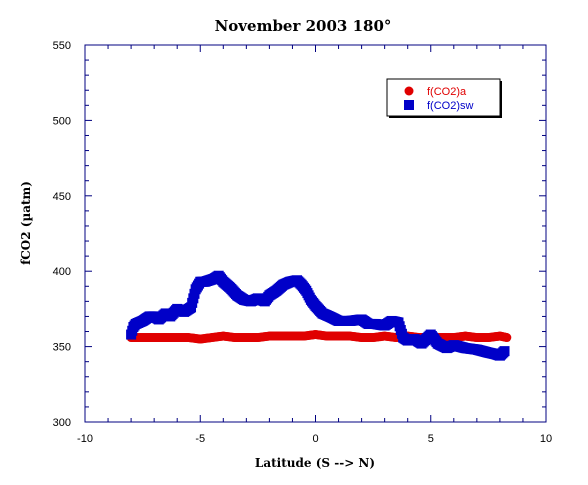 The width and height of the screenshot is (588, 485). What do you see at coordinates (431, 439) in the screenshot?
I see `x-tick-label: 5` at bounding box center [431, 439].